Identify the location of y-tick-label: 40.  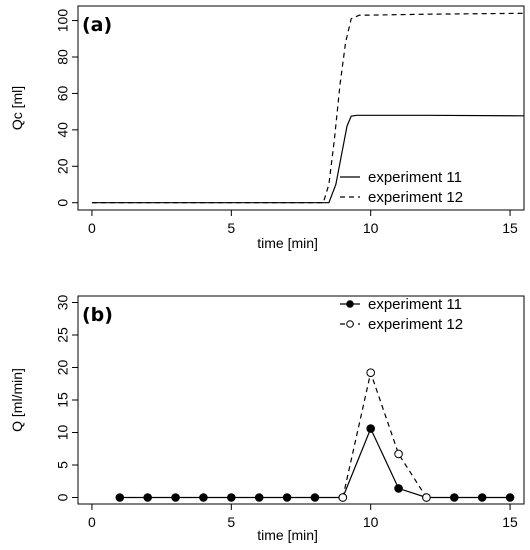
(63, 130).